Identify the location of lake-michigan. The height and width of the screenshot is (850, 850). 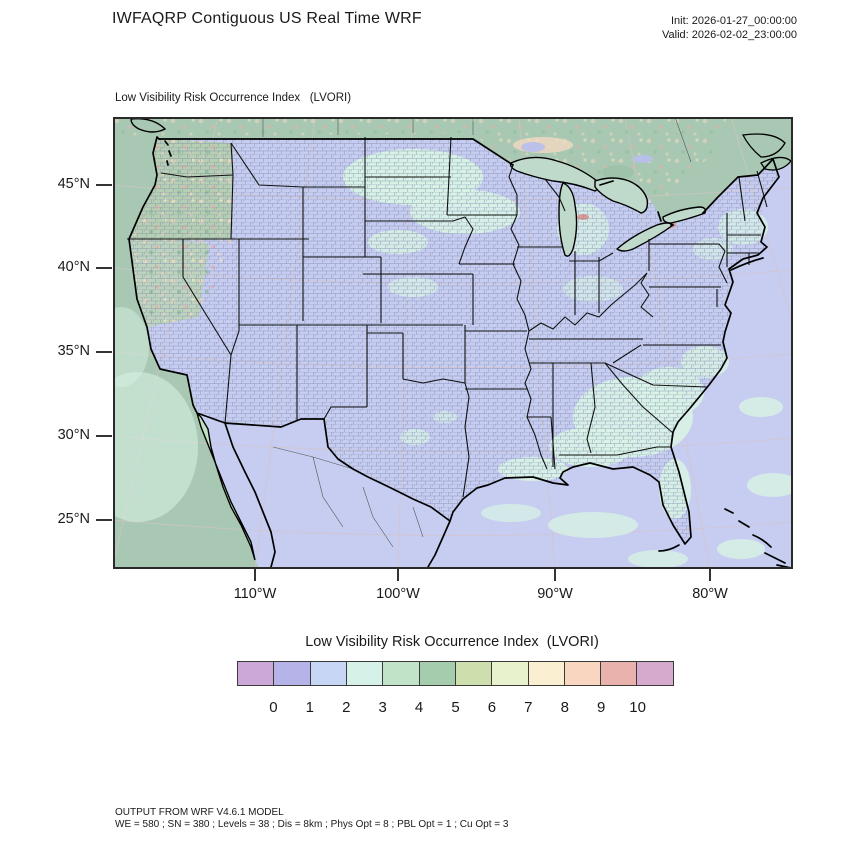
(568, 219).